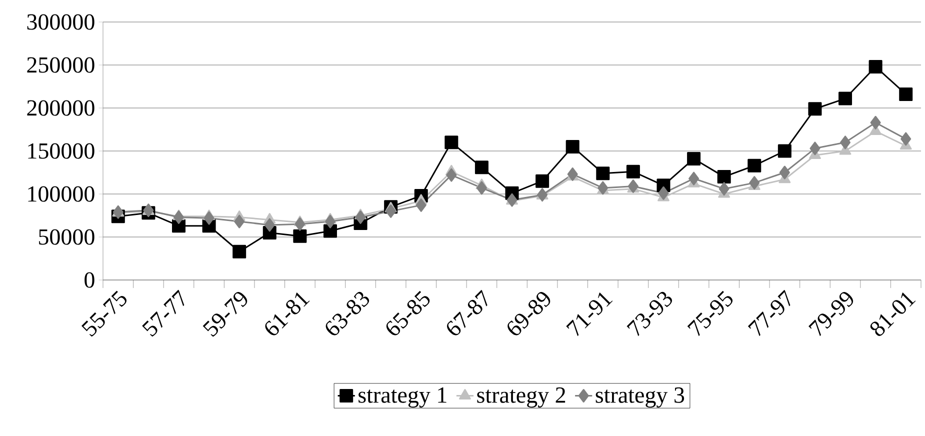 Image resolution: width=925 pixels, height=436 pixels. I want to click on y-tick-label: 50000, so click(66, 237).